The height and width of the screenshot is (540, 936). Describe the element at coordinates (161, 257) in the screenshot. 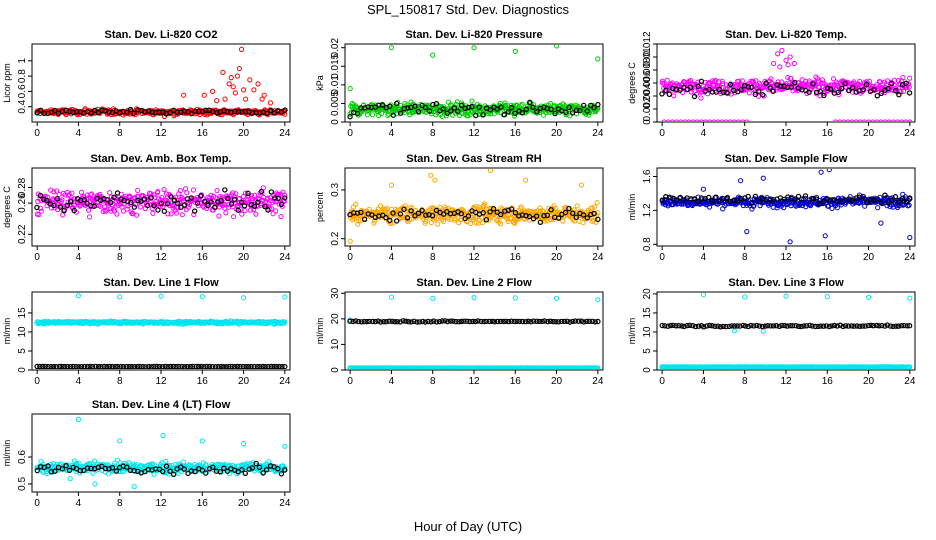

I see `x-tick-label: 12` at that location.